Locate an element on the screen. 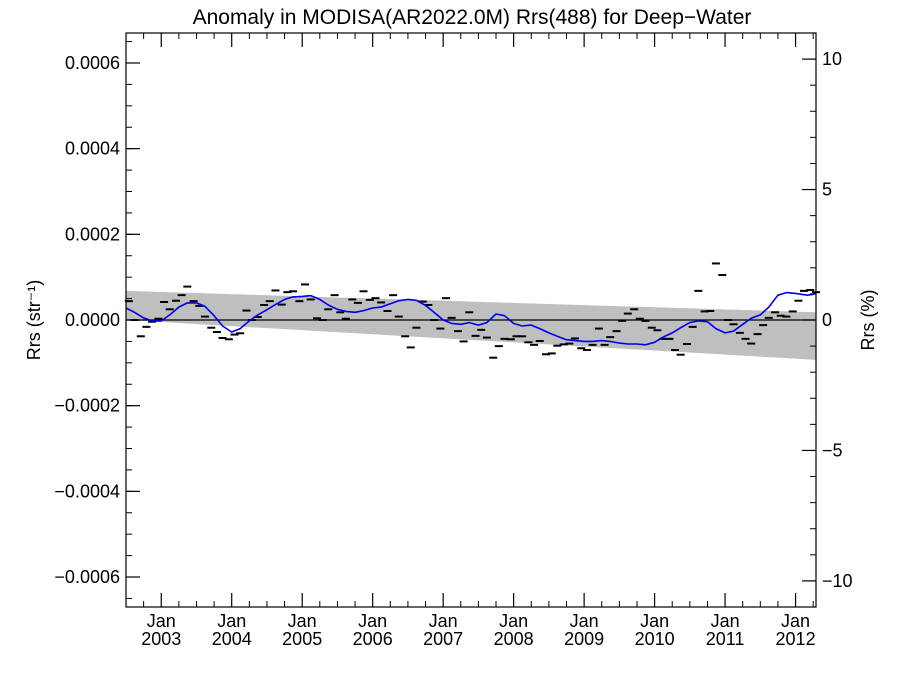 This screenshot has width=900, height=675. smoothed-line is located at coordinates (471, 318).